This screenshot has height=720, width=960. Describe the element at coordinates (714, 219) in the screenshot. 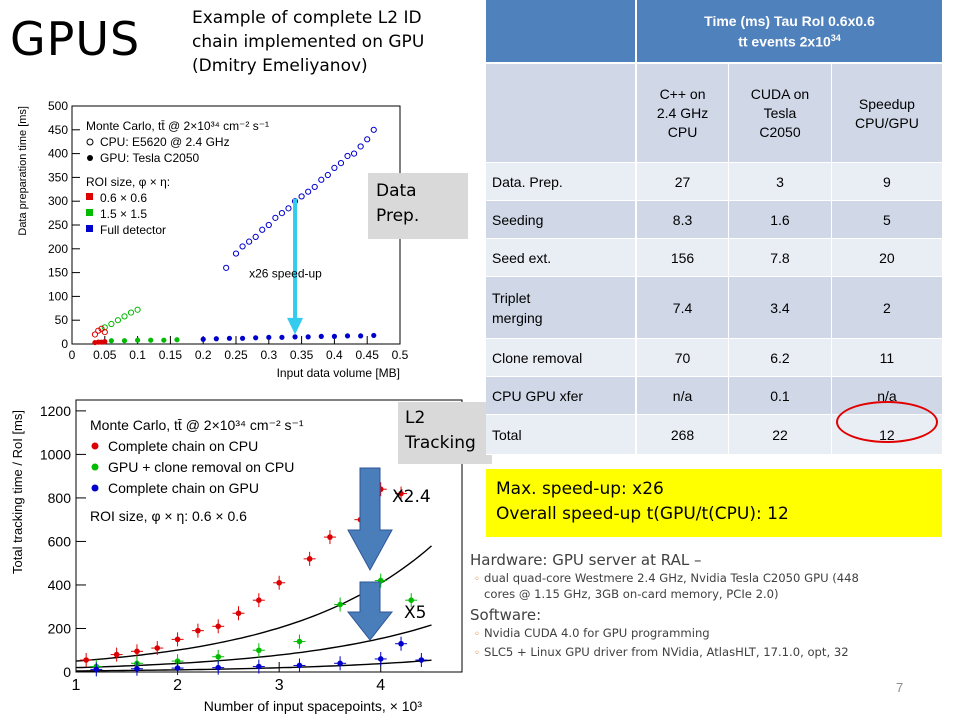

I see `table-row: Seeding 8.3 1.6 5` at that location.